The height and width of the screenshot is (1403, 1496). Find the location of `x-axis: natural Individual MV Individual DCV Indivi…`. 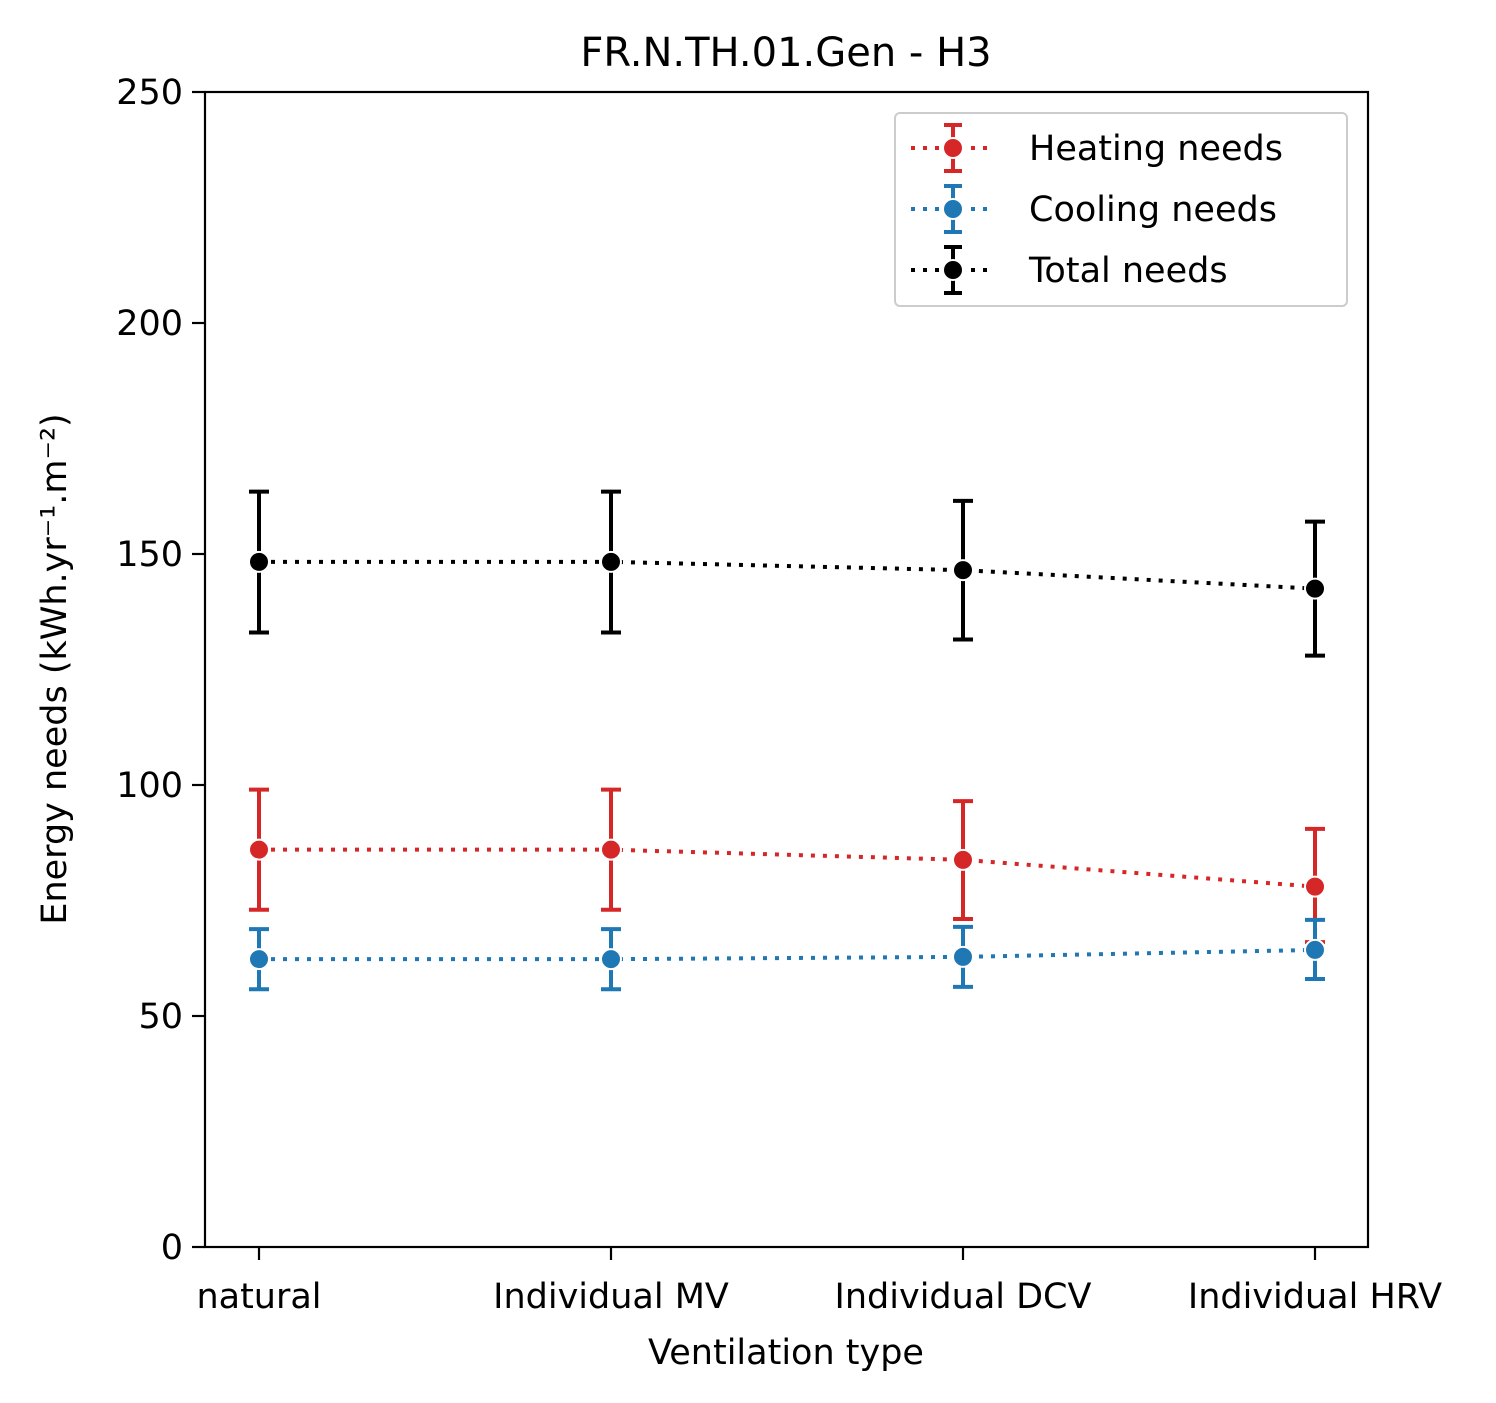

x-axis: natural Individual MV Individual DCV Indivi… is located at coordinates (819, 1282).